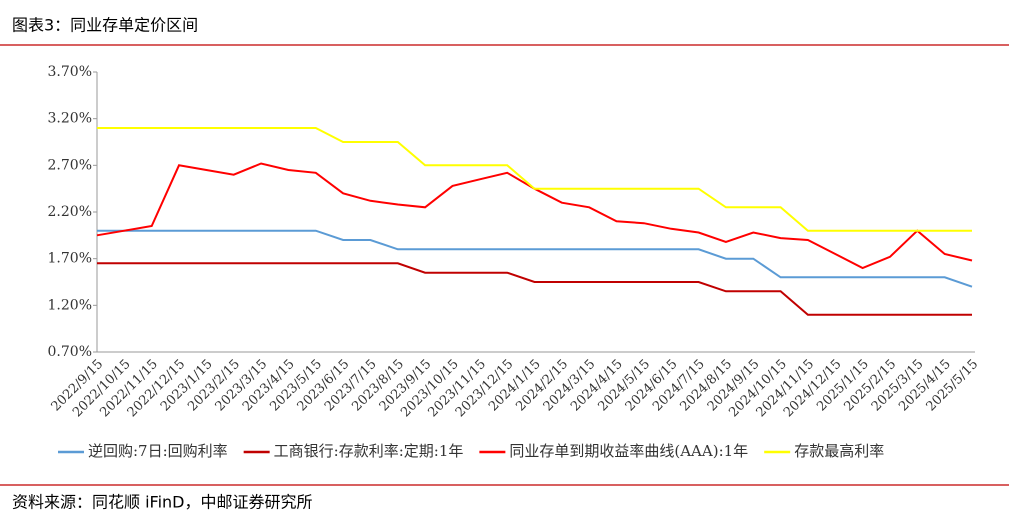 The height and width of the screenshot is (523, 1009). What do you see at coordinates (162, 502) in the screenshot?
I see `source: 资料来源：同花顺 iFinD，中邮证券研究所` at bounding box center [162, 502].